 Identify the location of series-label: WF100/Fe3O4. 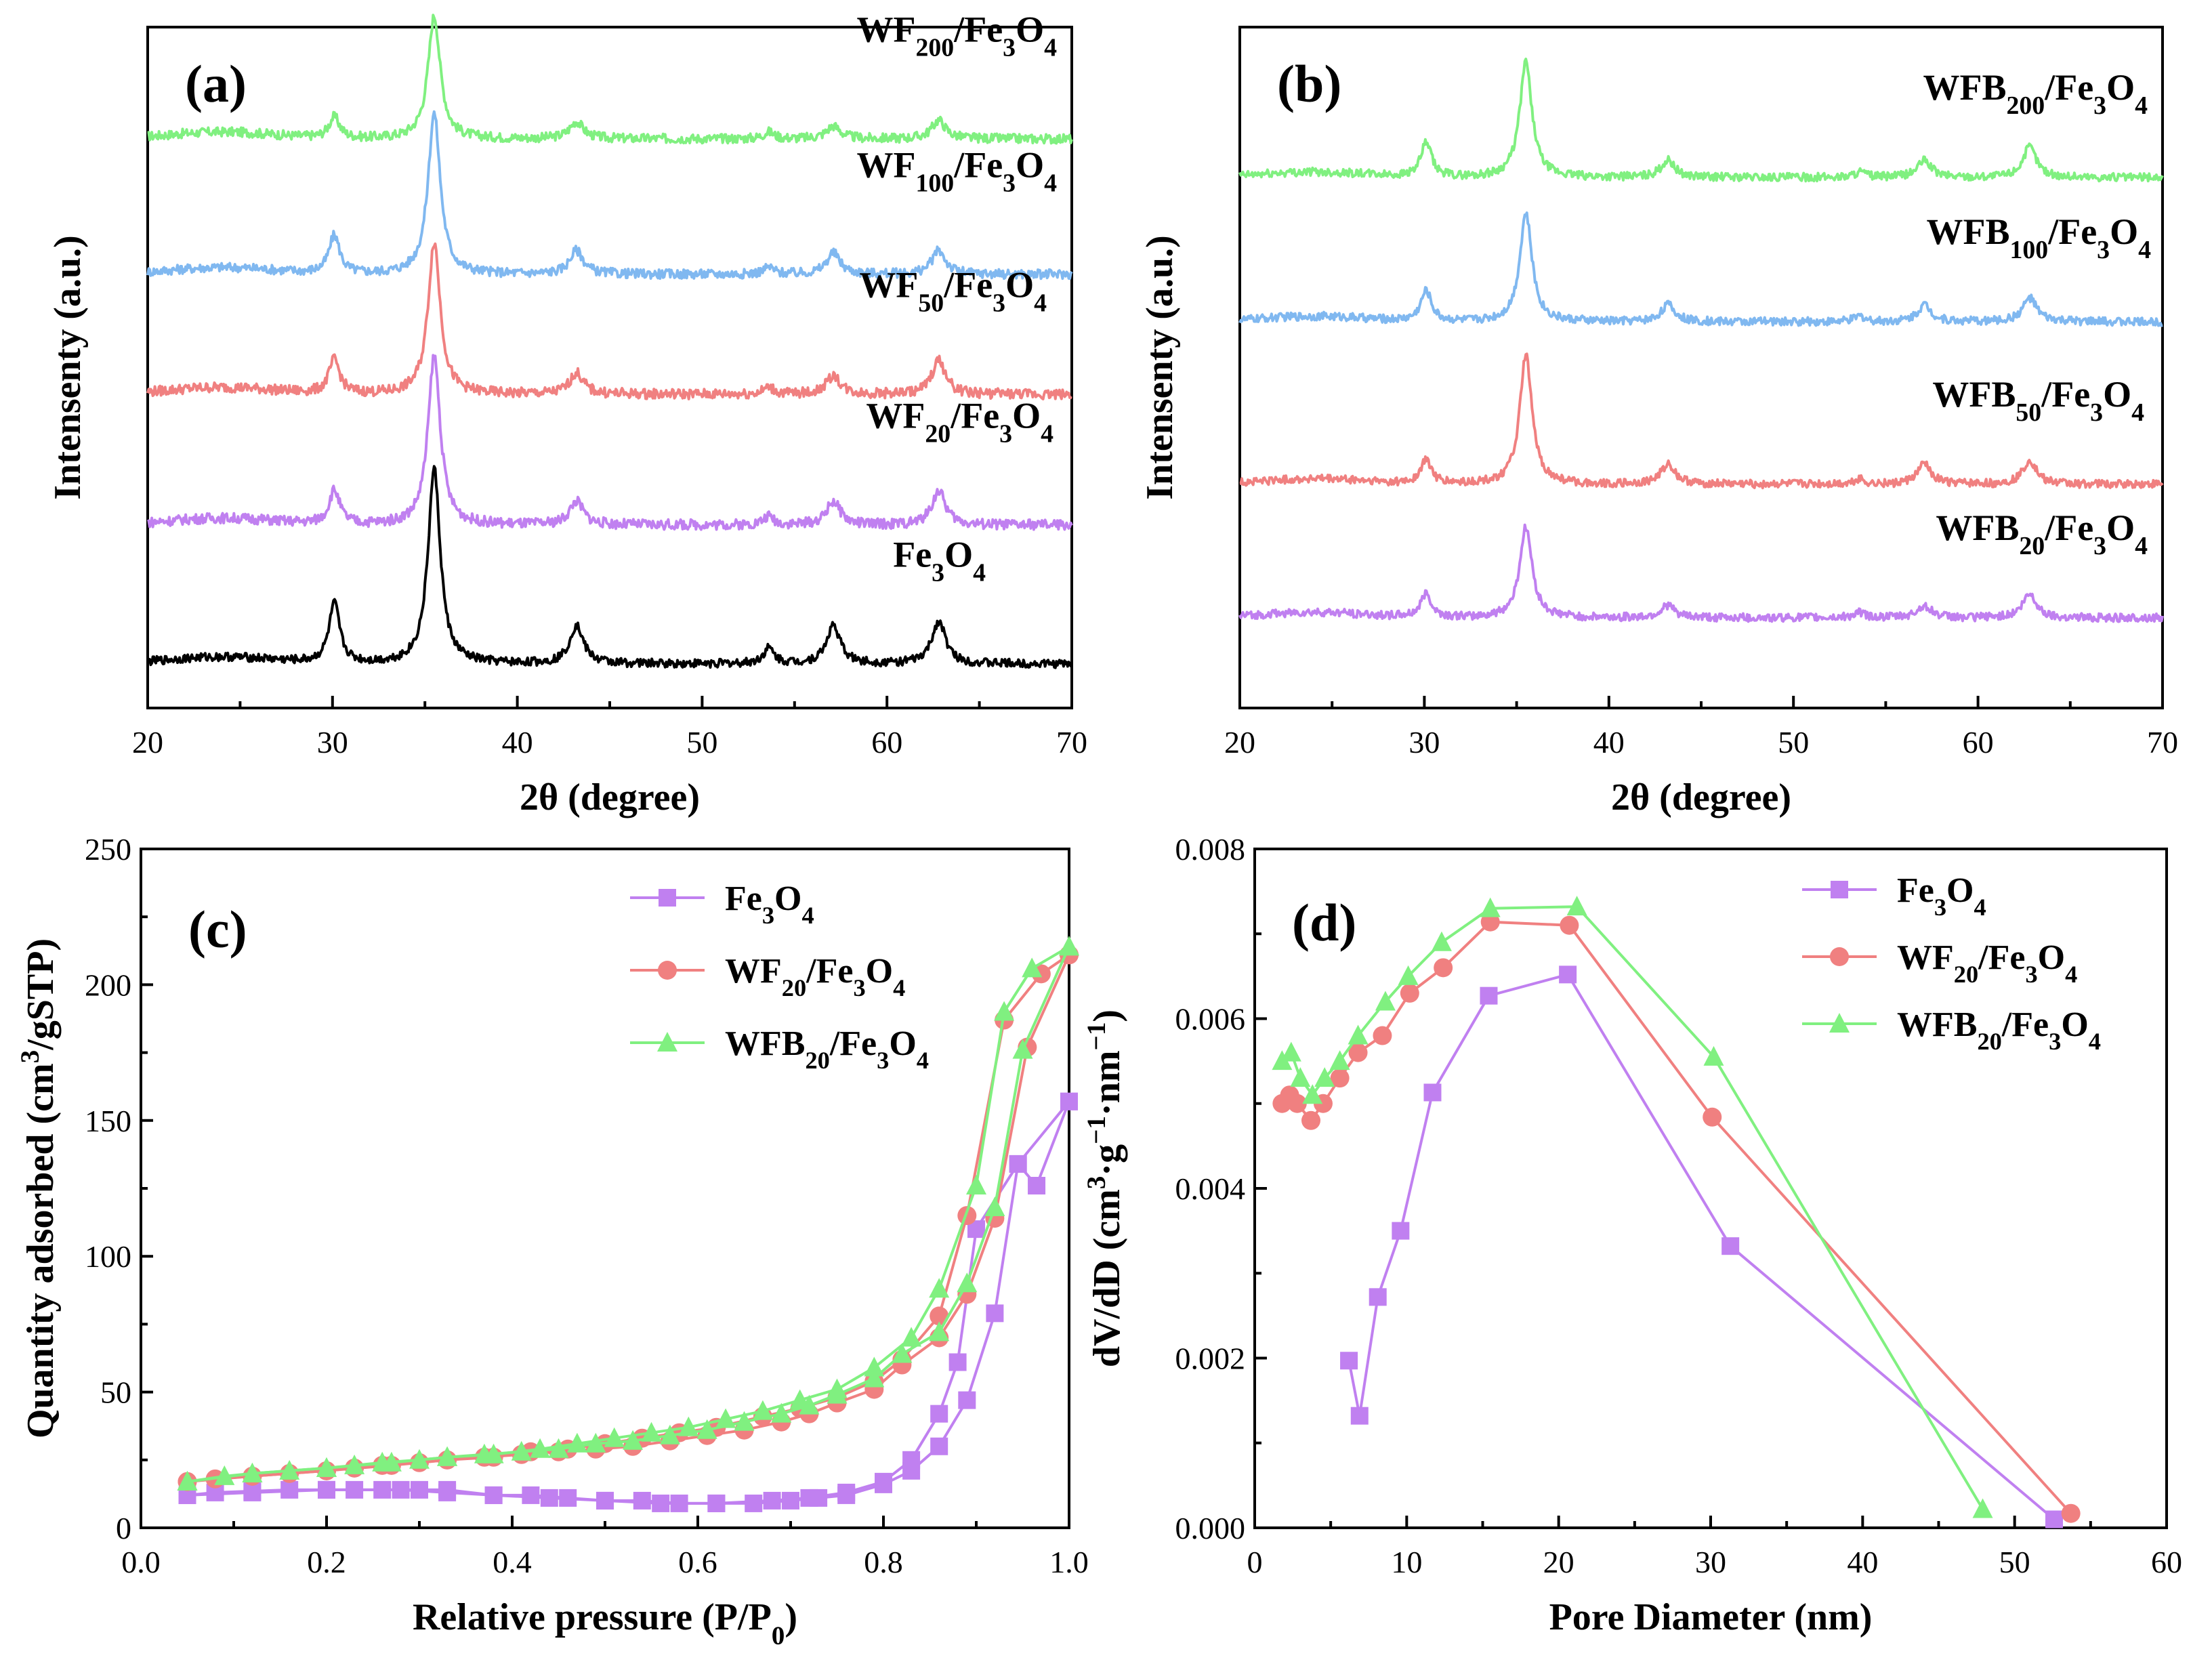
(958, 170).